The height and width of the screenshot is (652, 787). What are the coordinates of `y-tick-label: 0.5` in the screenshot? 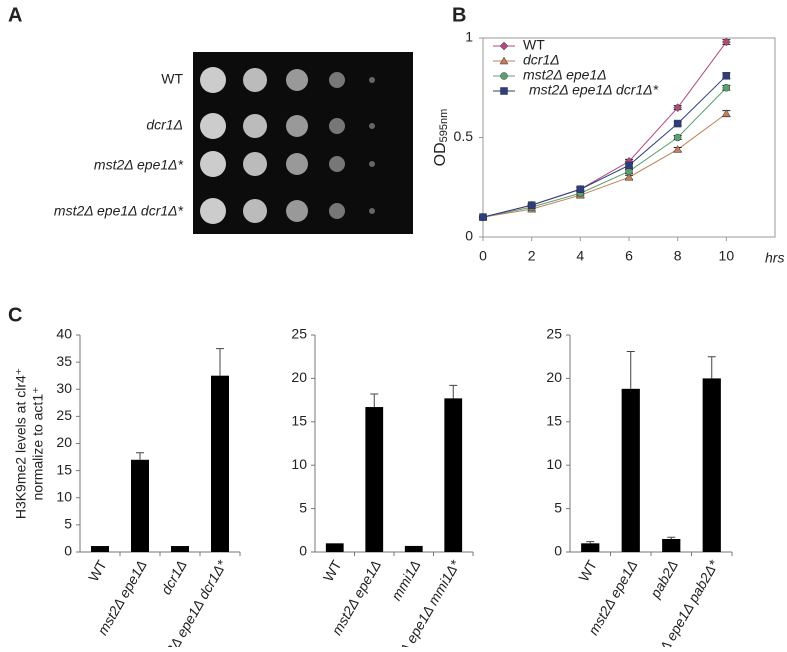 It's located at (464, 136).